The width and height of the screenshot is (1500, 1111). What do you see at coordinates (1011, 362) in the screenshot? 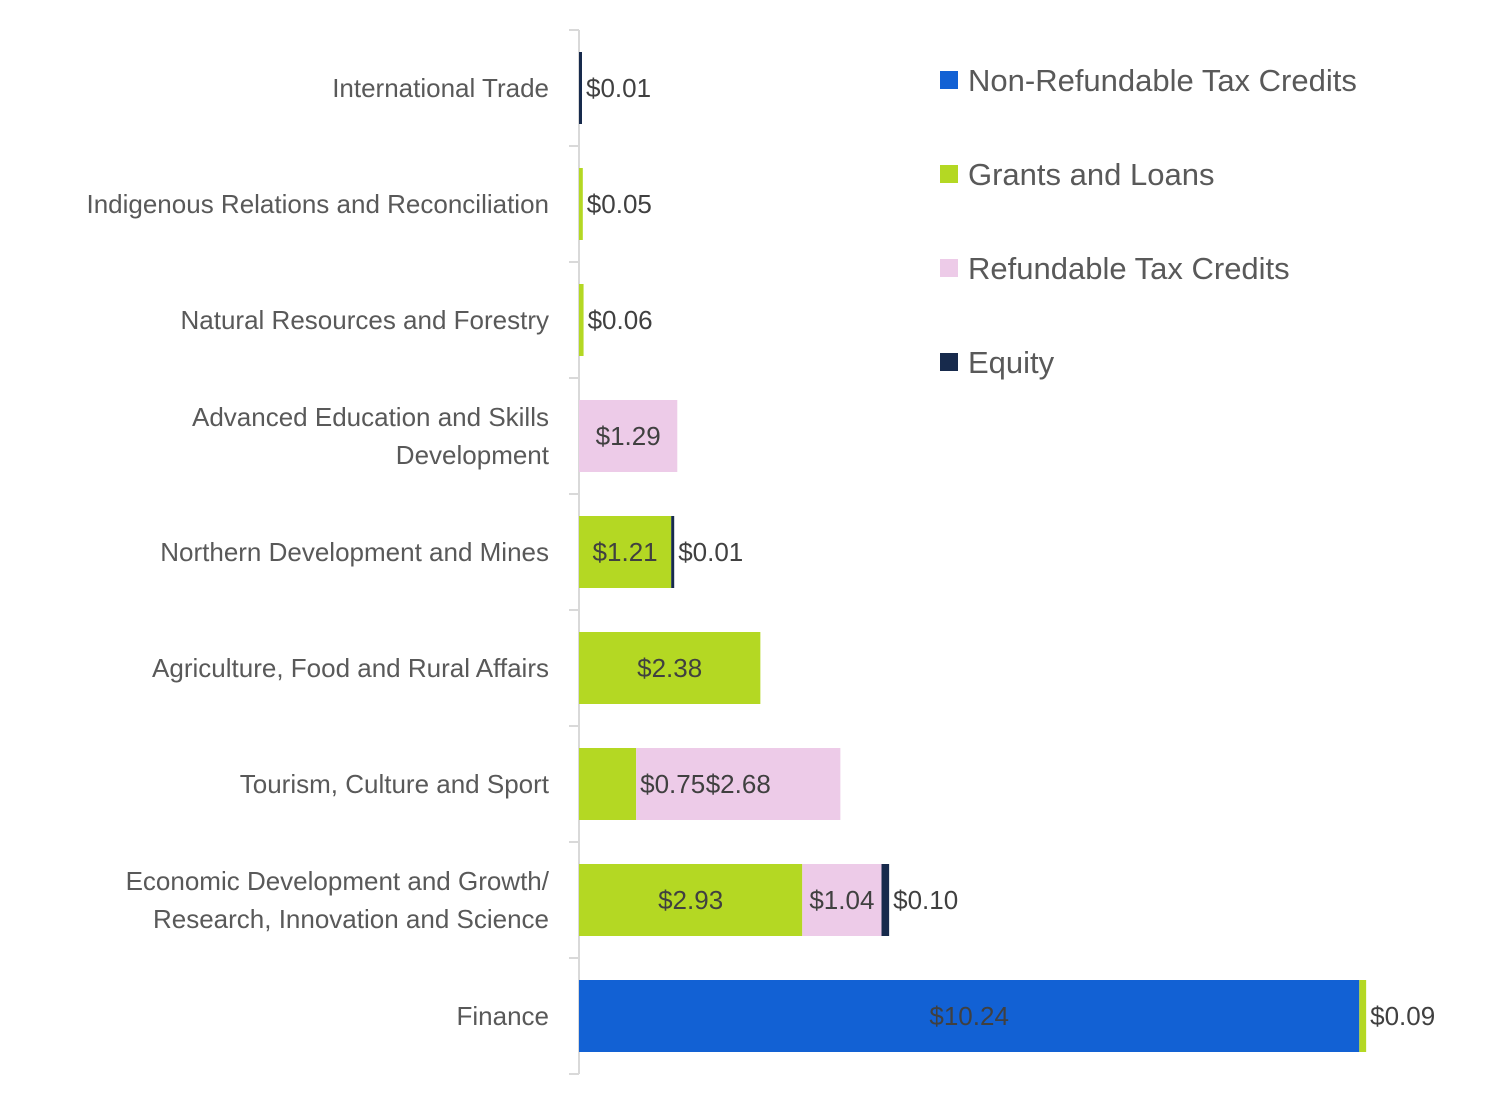
I see `legend-label: Equity` at bounding box center [1011, 362].